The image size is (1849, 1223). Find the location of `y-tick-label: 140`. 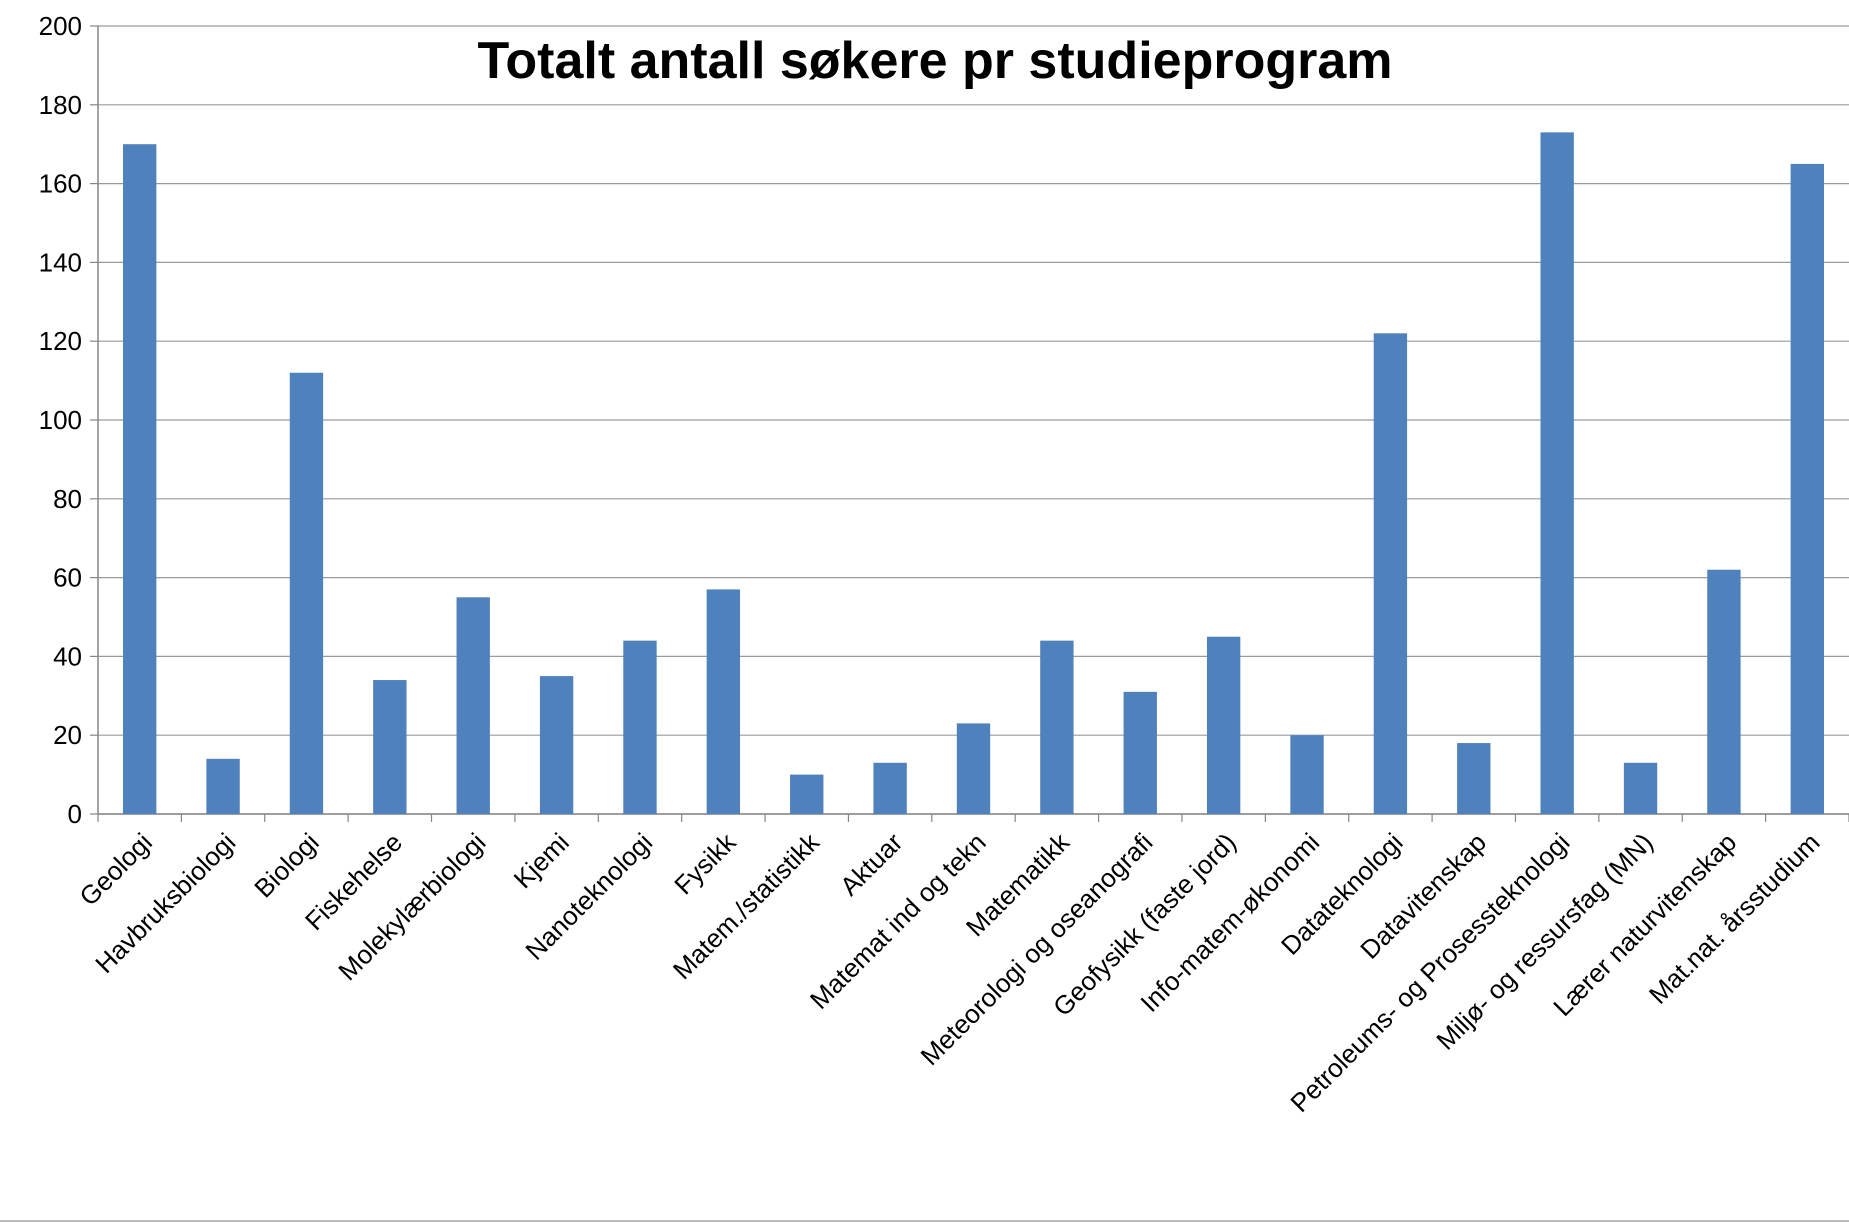

y-tick-label: 140 is located at coordinates (60, 262).